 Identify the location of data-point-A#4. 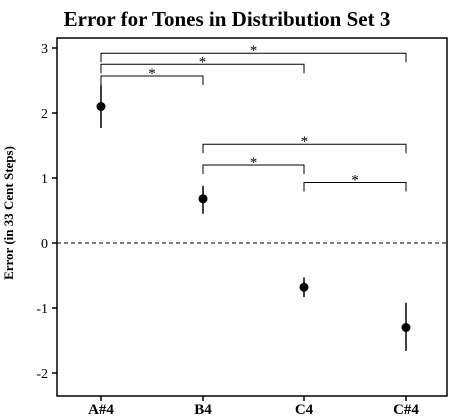
(101, 106).